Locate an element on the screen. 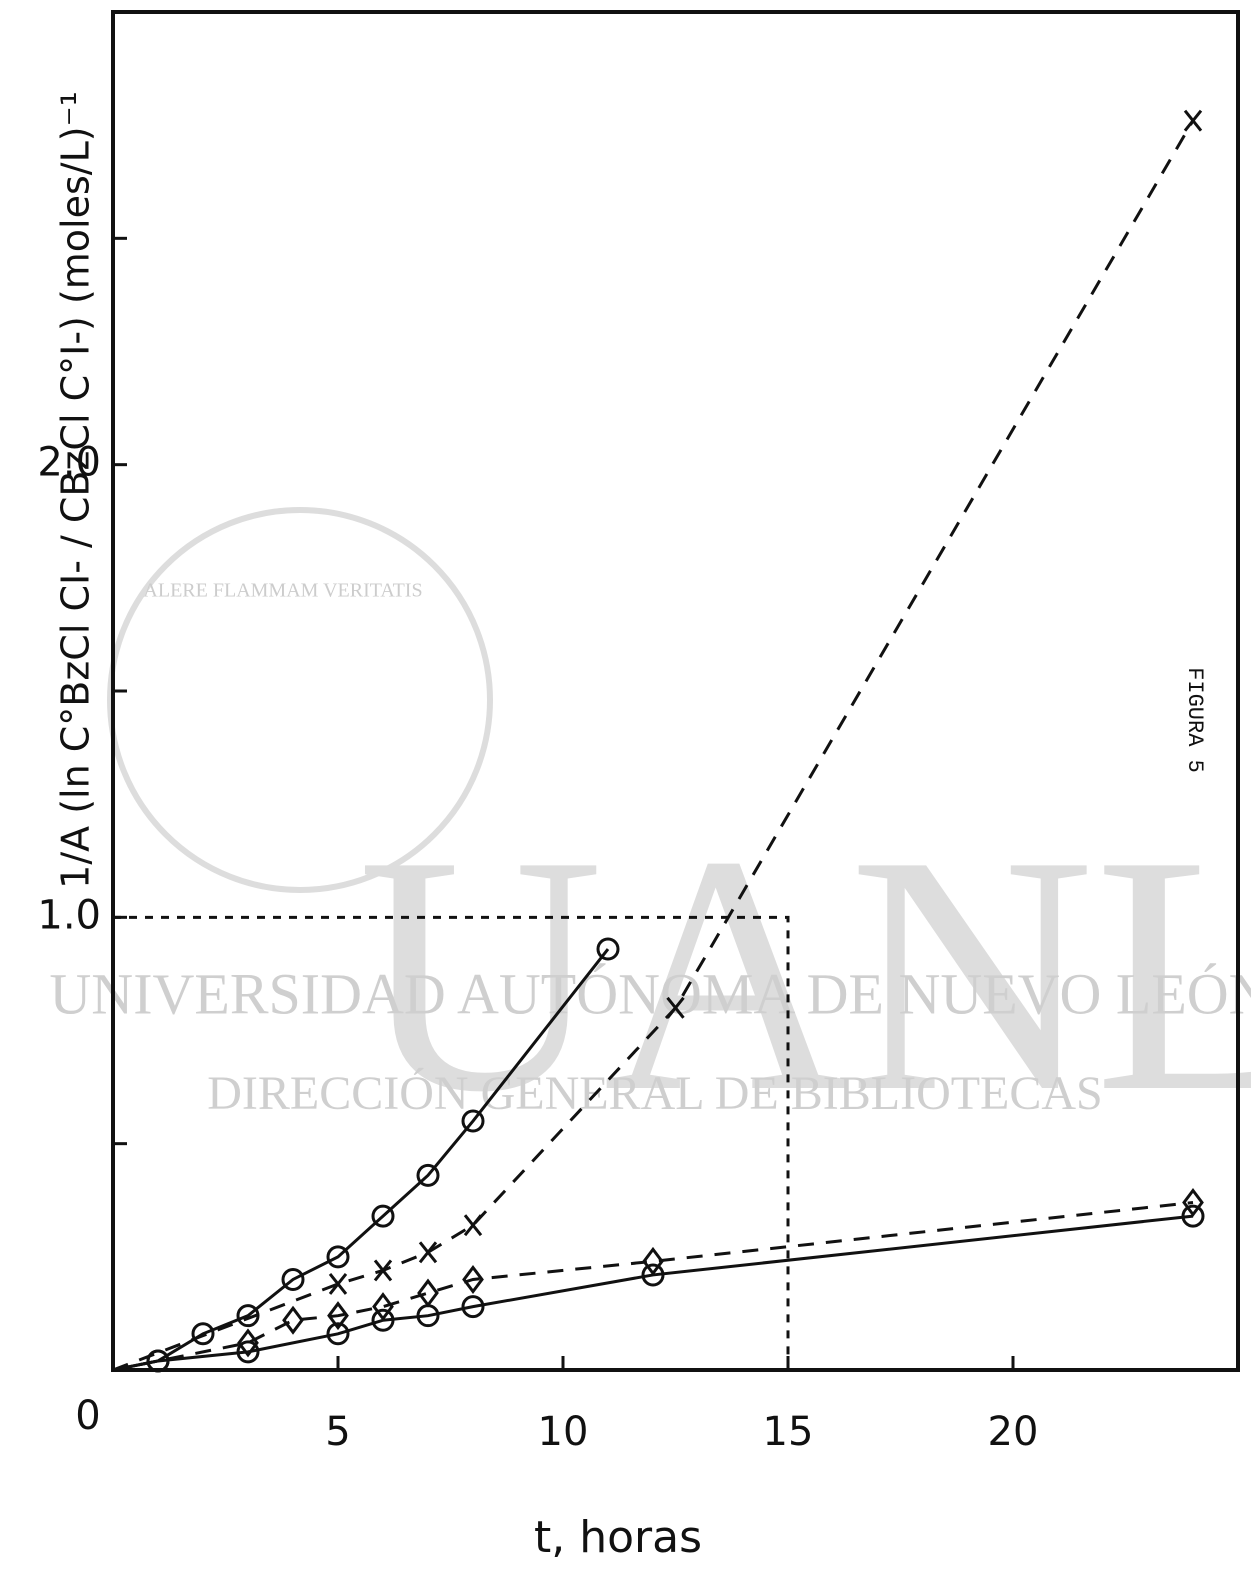 The width and height of the screenshot is (1251, 1576). x-tick-label: 5 is located at coordinates (337, 1432).